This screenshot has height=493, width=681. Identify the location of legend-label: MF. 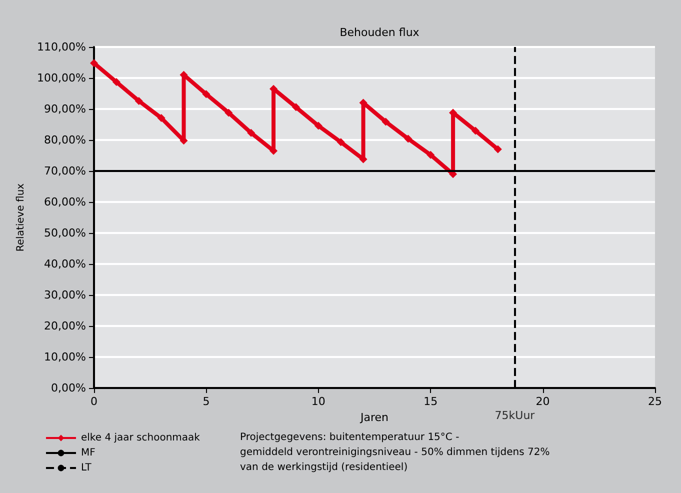
(88, 453).